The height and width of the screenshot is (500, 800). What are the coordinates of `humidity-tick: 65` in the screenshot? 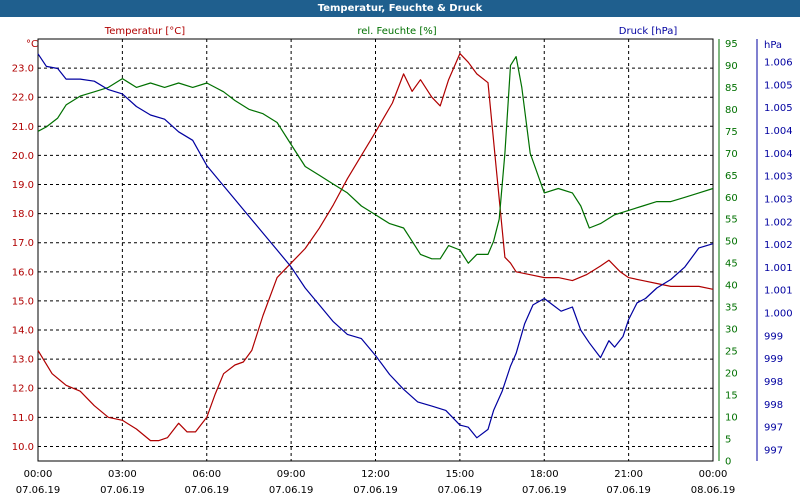 It's located at (731, 176).